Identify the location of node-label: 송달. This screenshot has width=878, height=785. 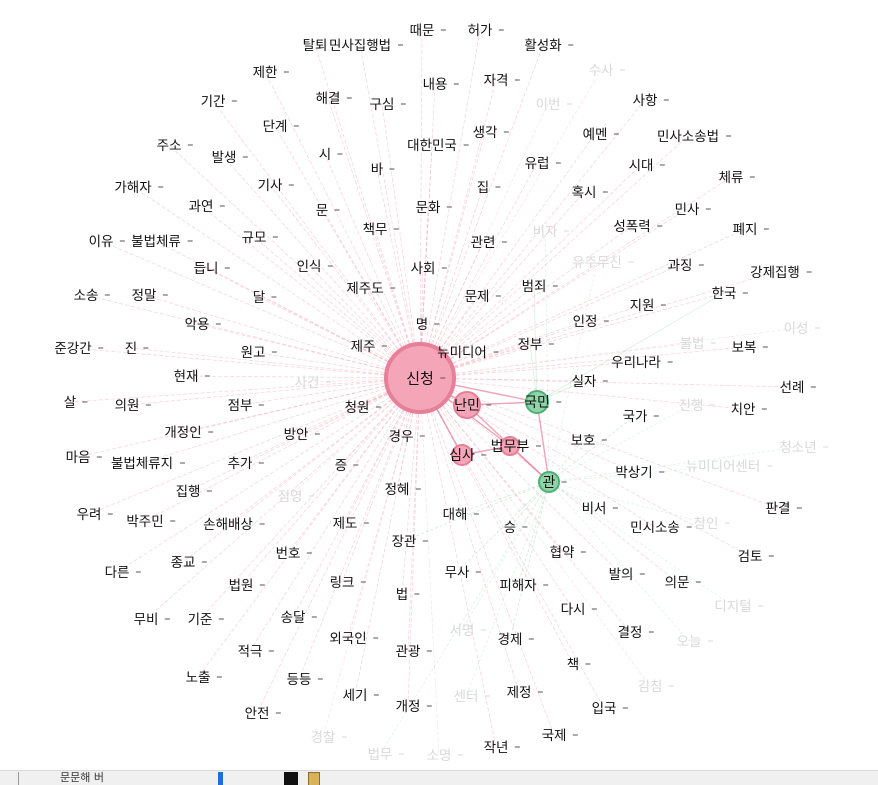
(293, 618).